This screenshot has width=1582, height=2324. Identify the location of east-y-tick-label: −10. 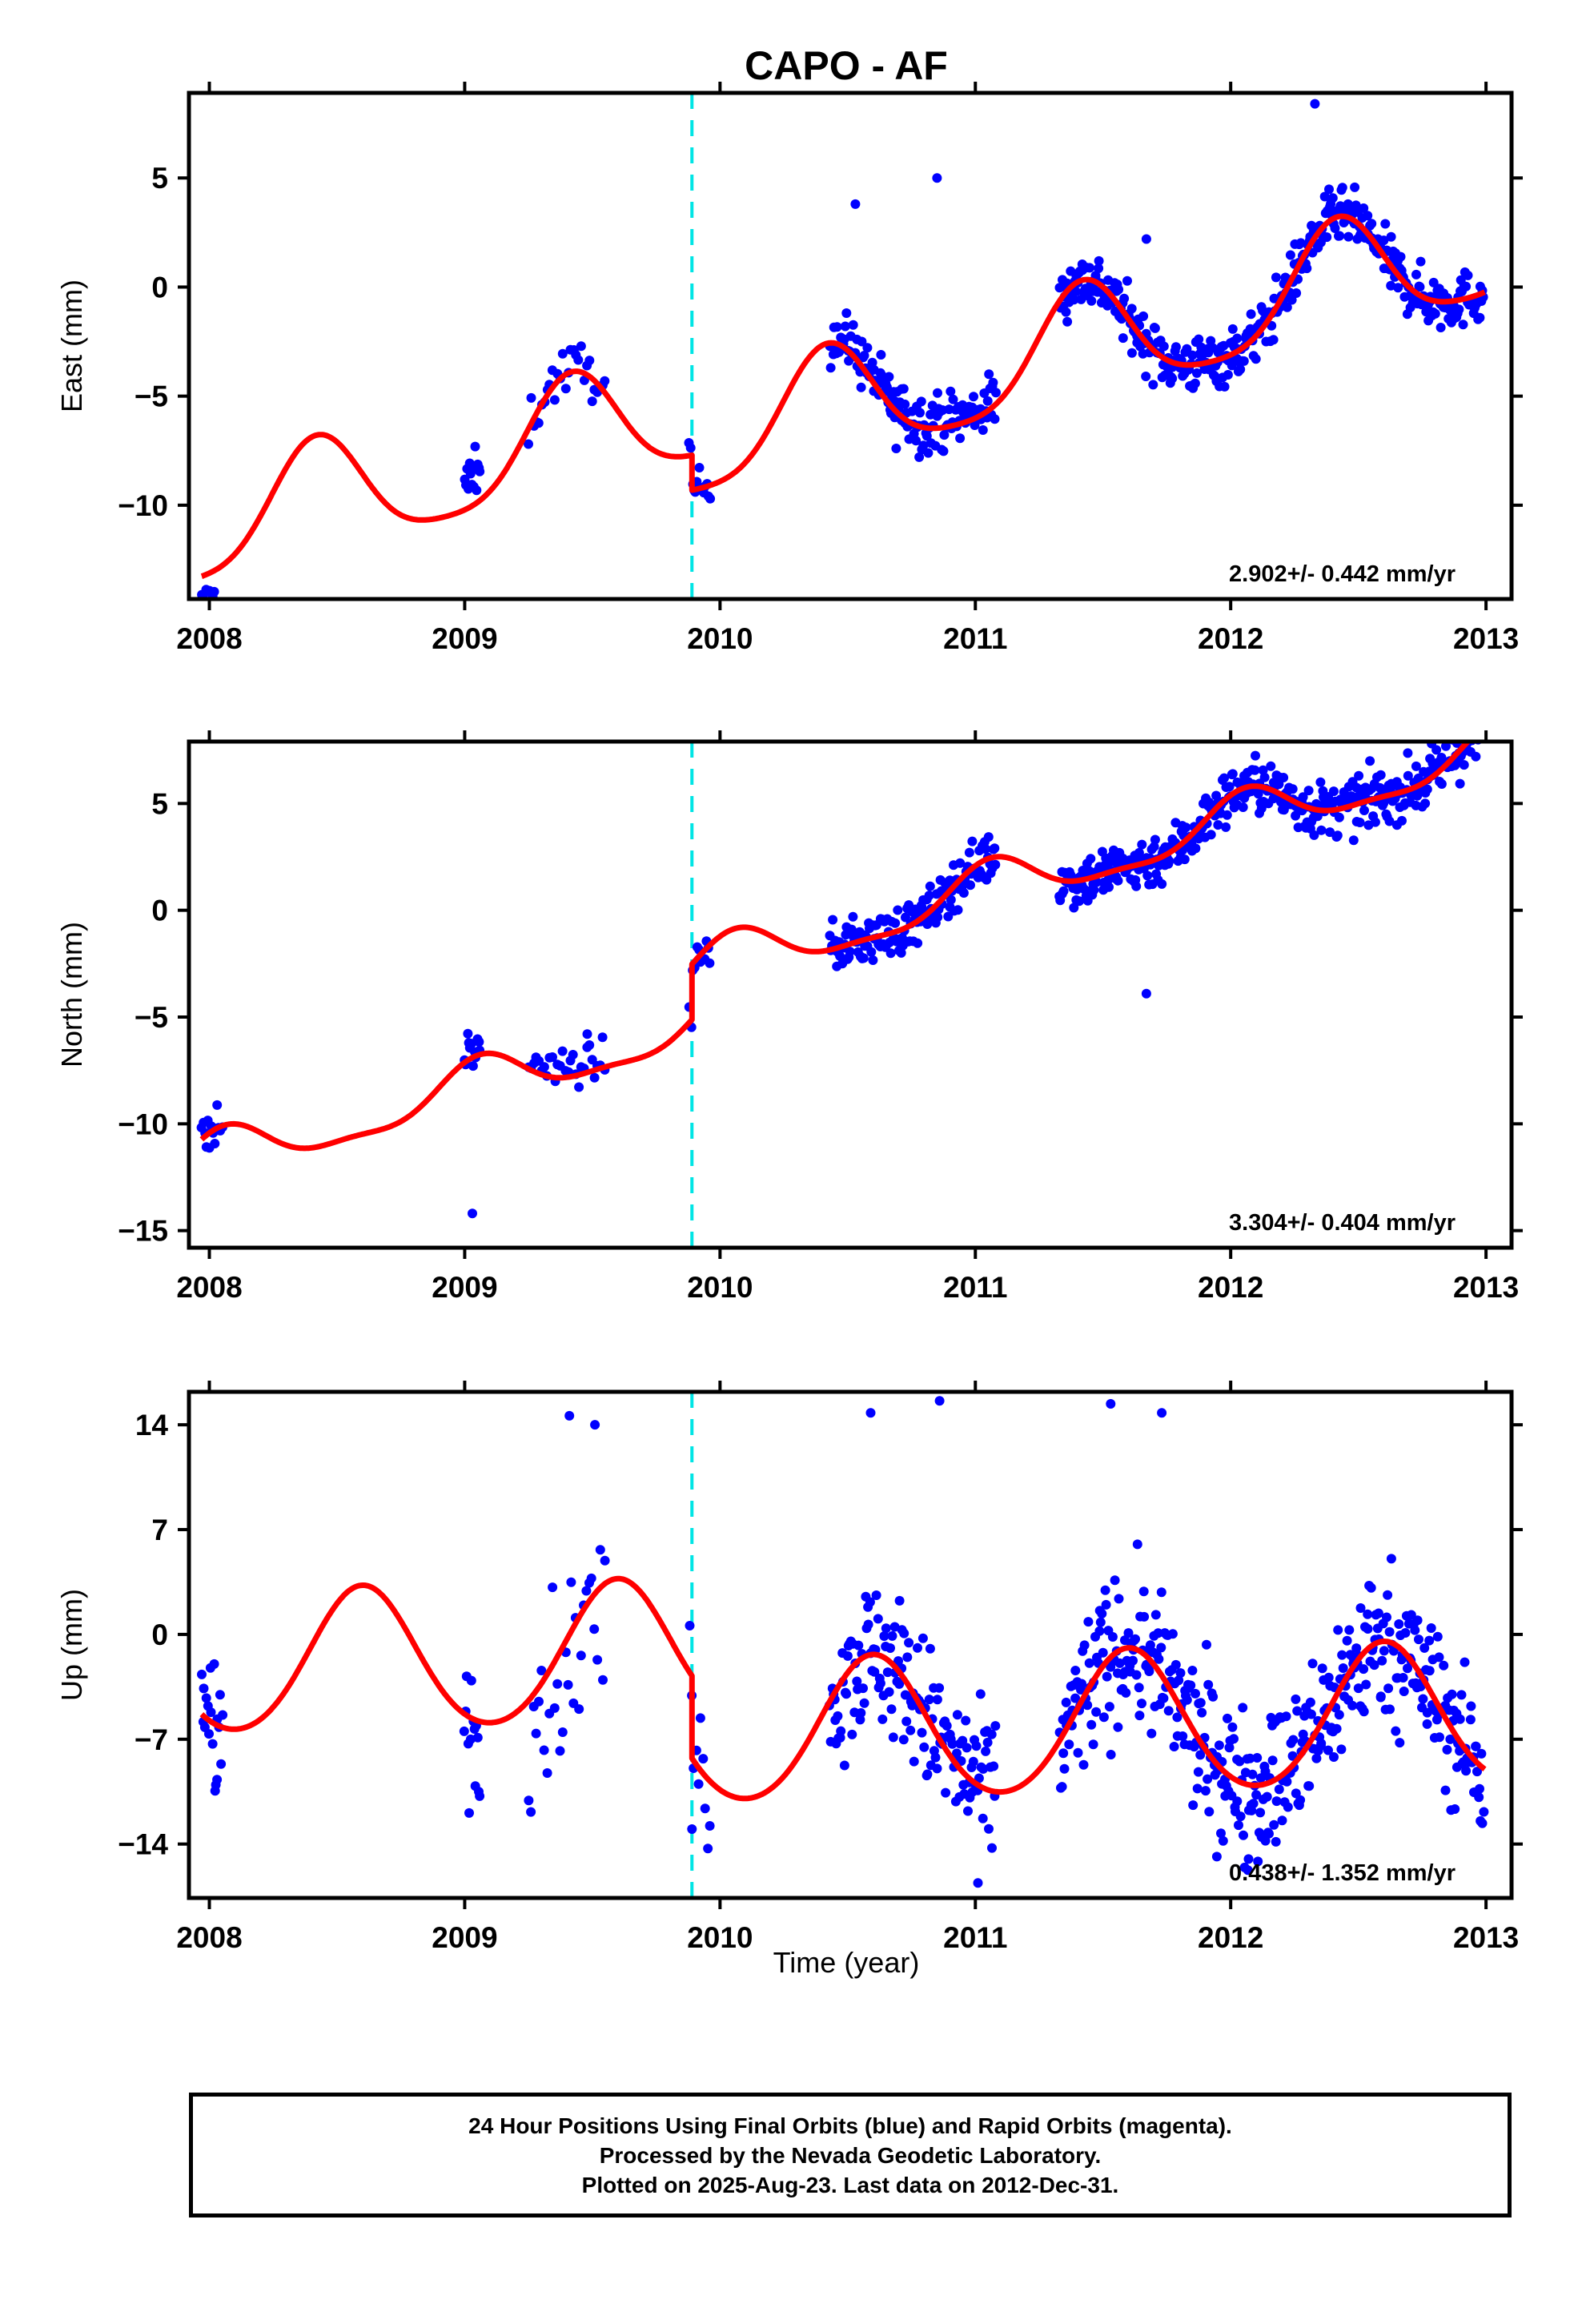
(143, 505).